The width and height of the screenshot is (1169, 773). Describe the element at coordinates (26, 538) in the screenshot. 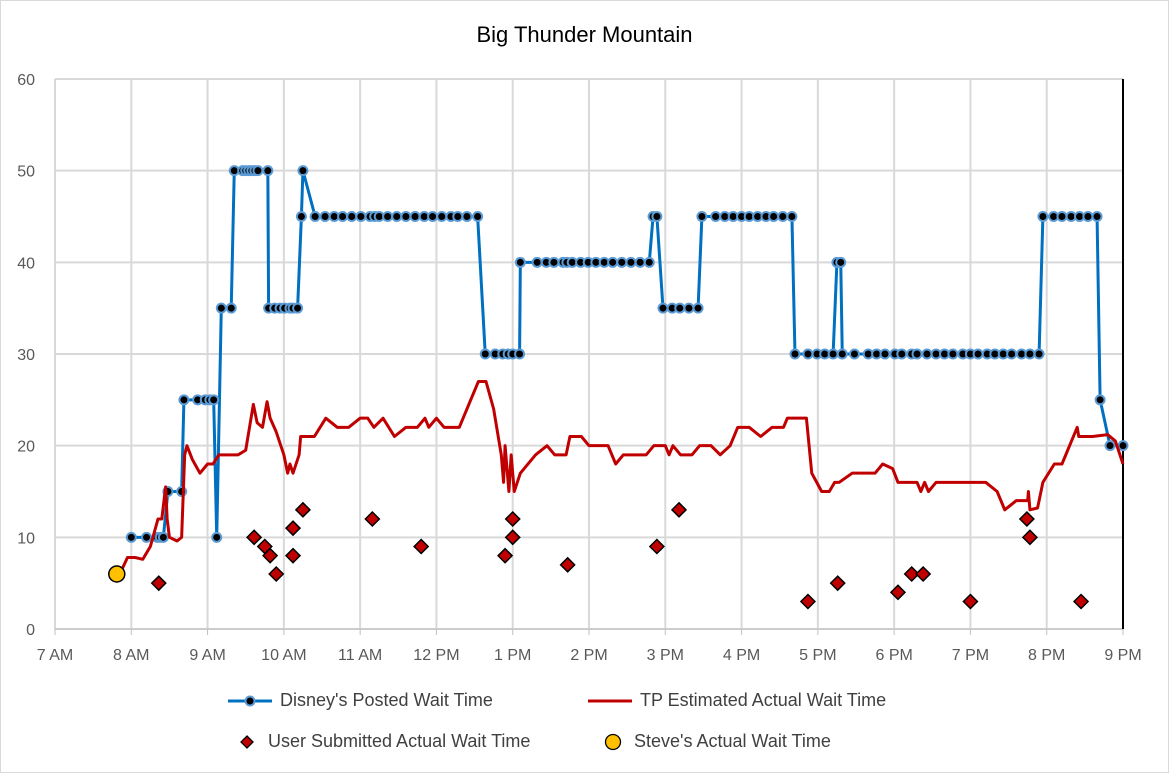

I see `y-tick-label: 10` at that location.